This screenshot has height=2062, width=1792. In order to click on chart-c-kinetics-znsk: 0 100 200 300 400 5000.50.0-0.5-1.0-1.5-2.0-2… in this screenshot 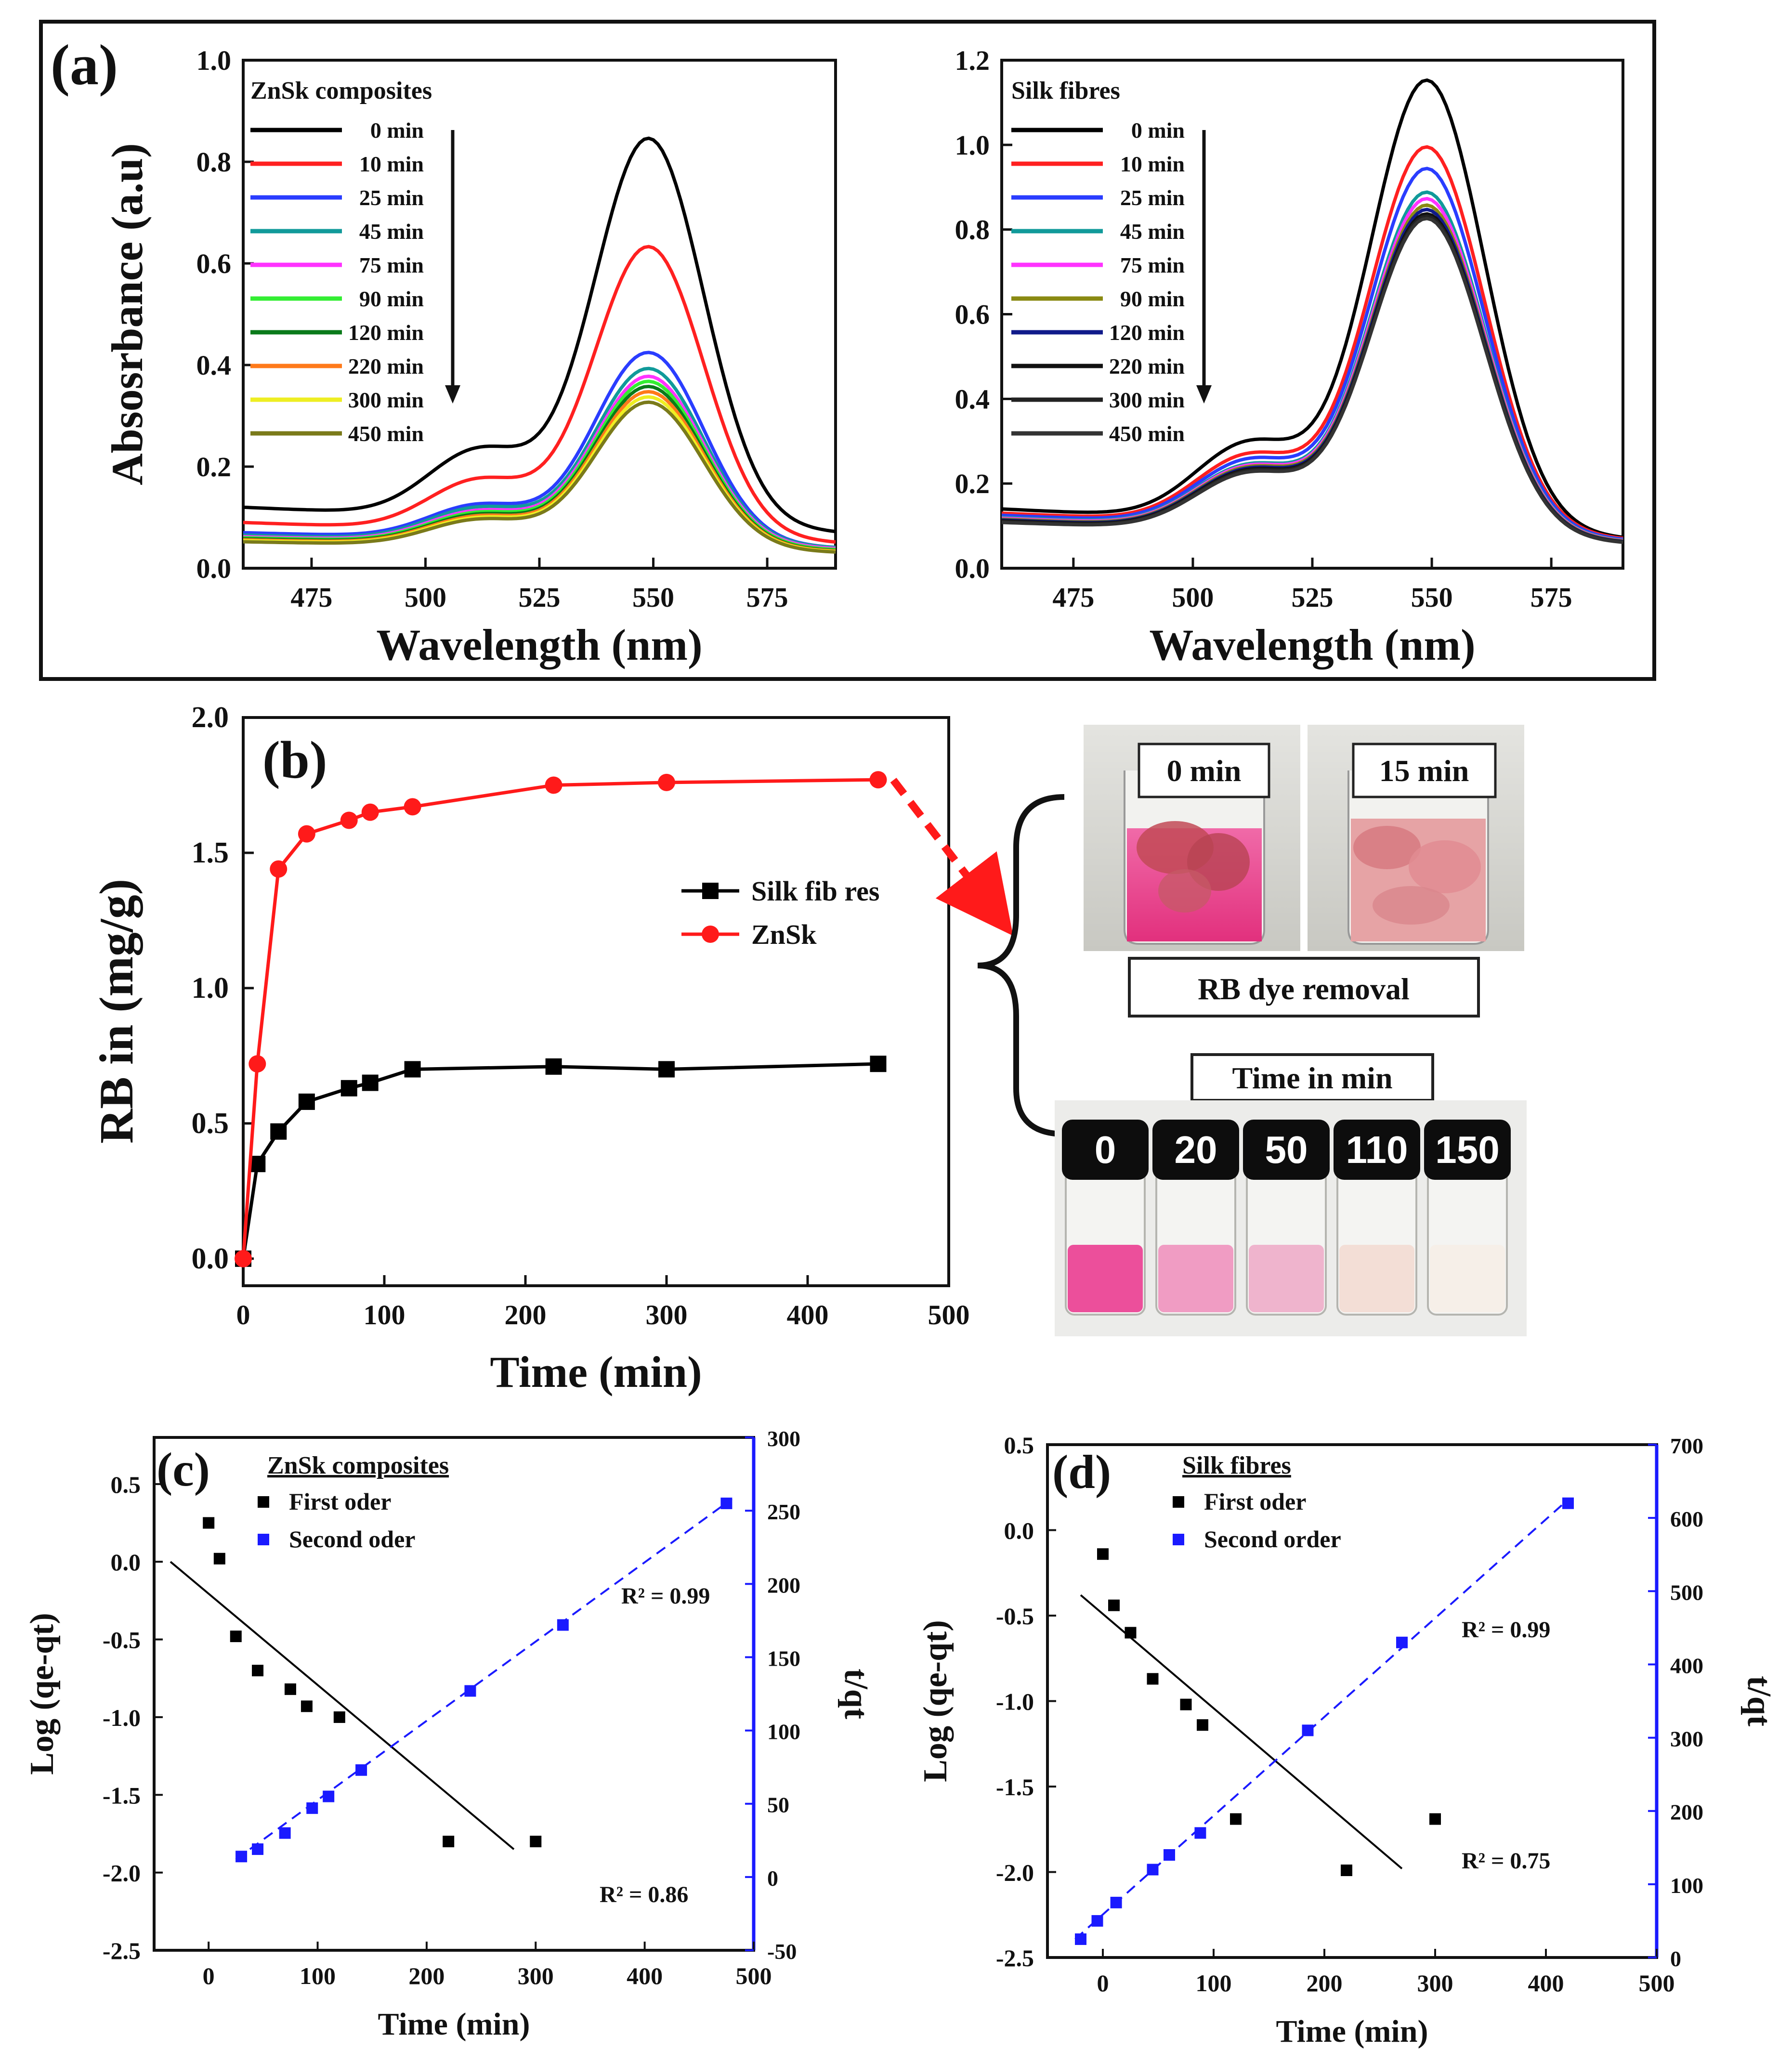, I will do `click(449, 1734)`.